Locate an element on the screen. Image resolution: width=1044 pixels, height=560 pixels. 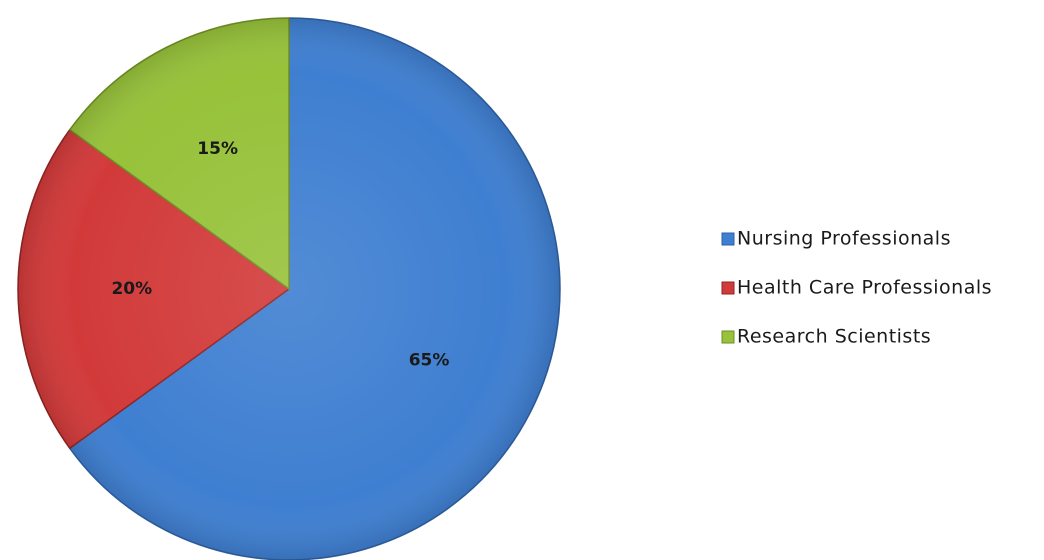
legend-label-3: Research Scientists is located at coordinates (834, 337).